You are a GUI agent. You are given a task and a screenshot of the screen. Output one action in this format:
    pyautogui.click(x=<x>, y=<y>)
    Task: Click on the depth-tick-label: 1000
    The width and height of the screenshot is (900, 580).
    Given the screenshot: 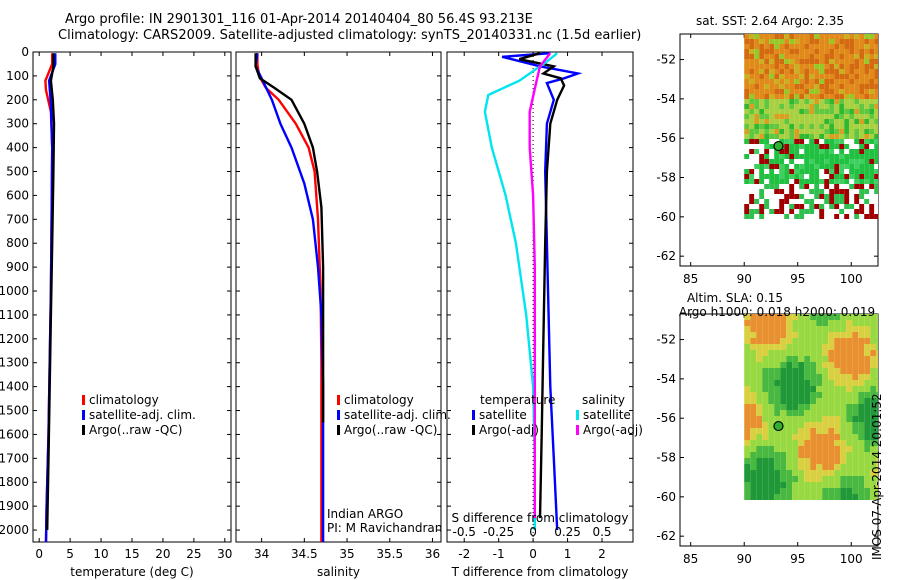 What is the action you would take?
    pyautogui.click(x=14, y=291)
    